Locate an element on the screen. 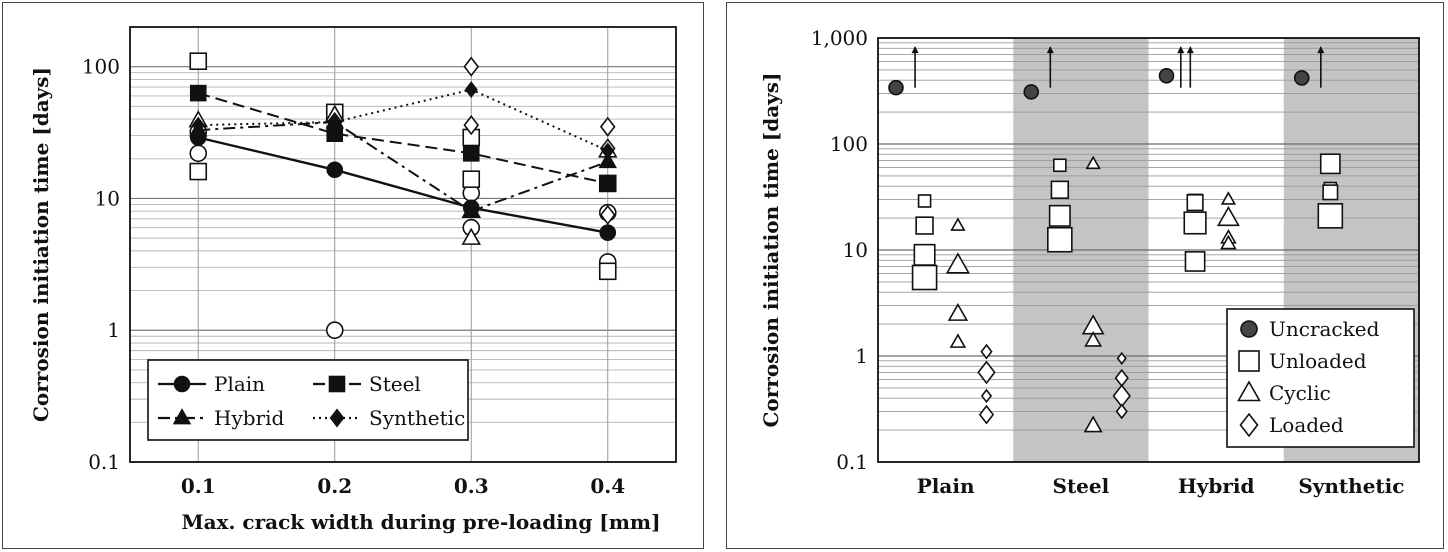  legend-label-uncracked: Uncracked is located at coordinates (1324, 329).